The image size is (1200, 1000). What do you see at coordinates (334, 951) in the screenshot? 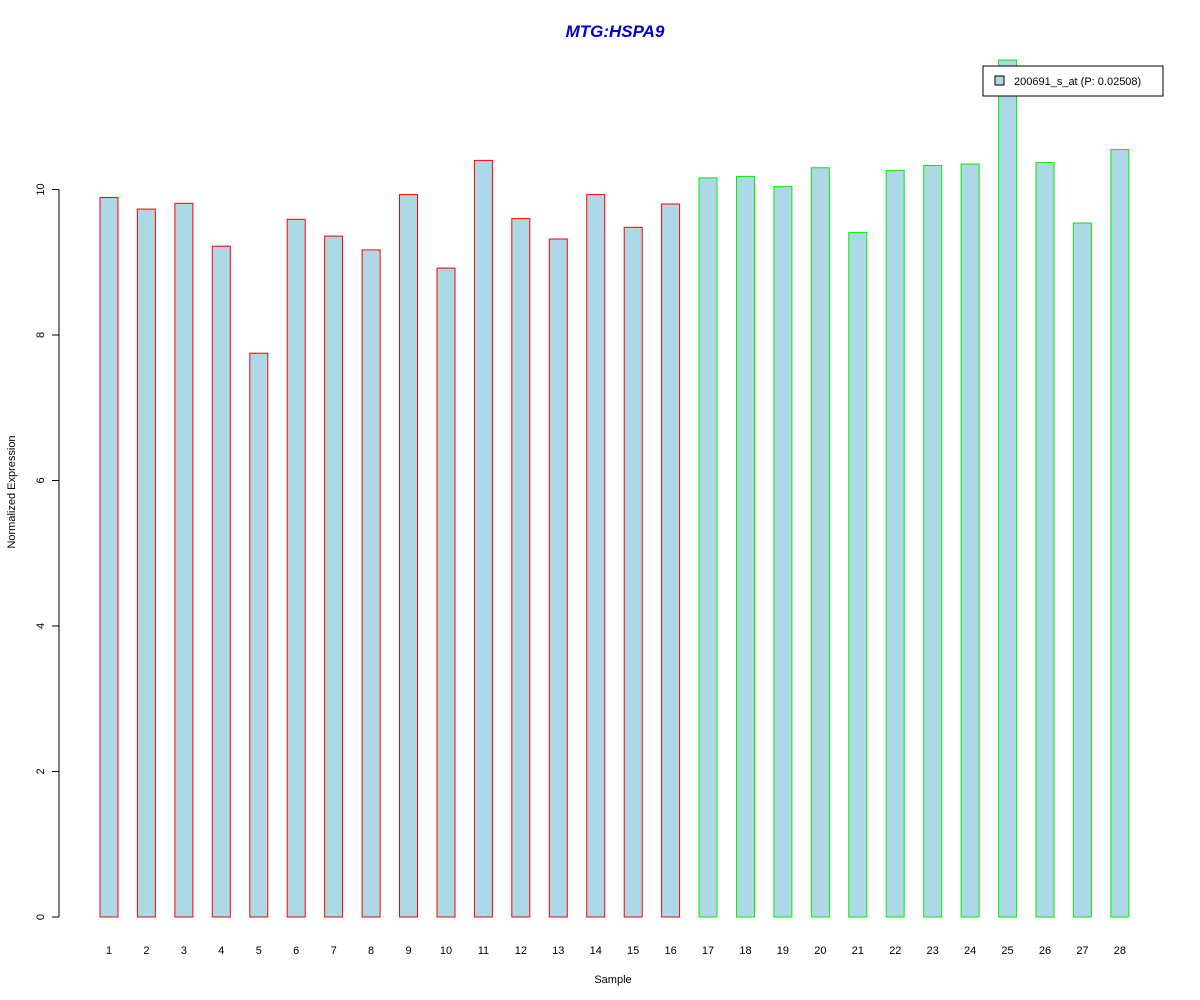
I see `x-tick-label: 7` at bounding box center [334, 951].